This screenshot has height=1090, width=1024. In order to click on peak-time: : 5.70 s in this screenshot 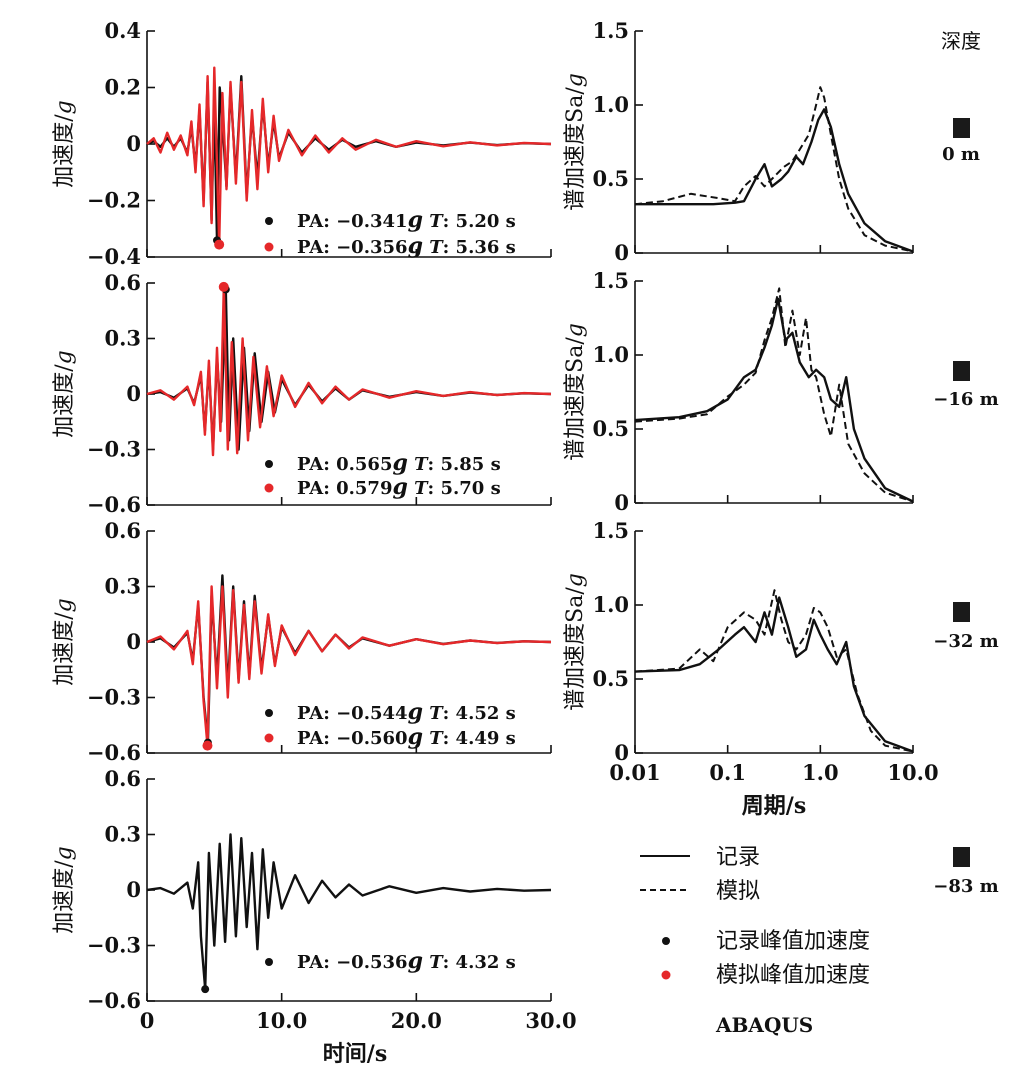, I will do `click(464, 488)`.